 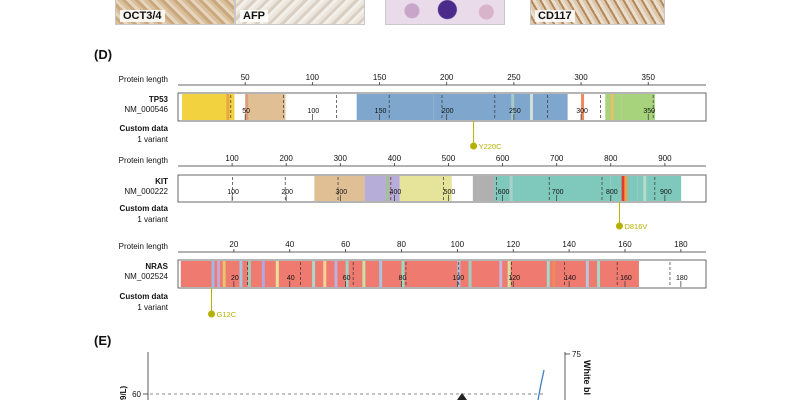 What do you see at coordinates (161, 181) in the screenshot?
I see `gene-name-kit: KIT` at bounding box center [161, 181].